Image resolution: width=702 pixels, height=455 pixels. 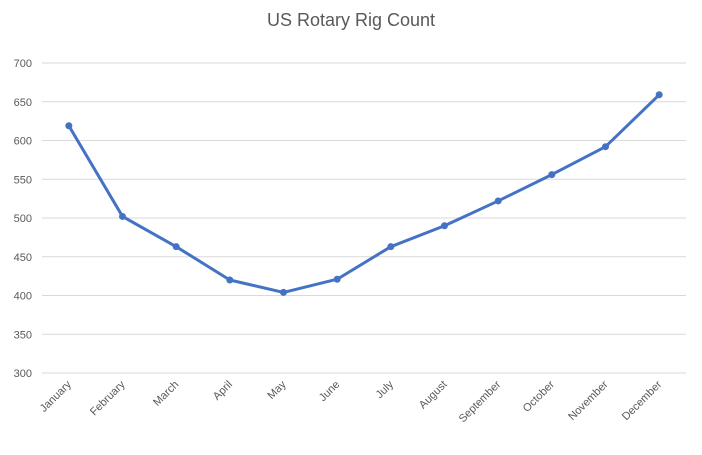 What do you see at coordinates (277, 390) in the screenshot?
I see `x-tick-label: May` at bounding box center [277, 390].